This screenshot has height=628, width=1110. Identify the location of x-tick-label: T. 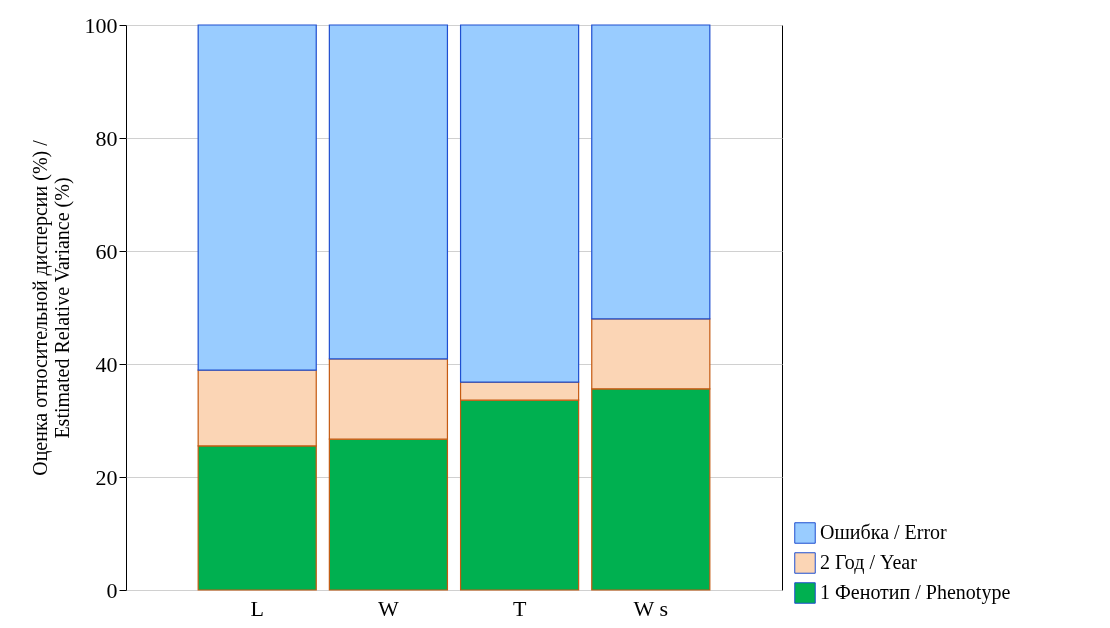
(519, 608).